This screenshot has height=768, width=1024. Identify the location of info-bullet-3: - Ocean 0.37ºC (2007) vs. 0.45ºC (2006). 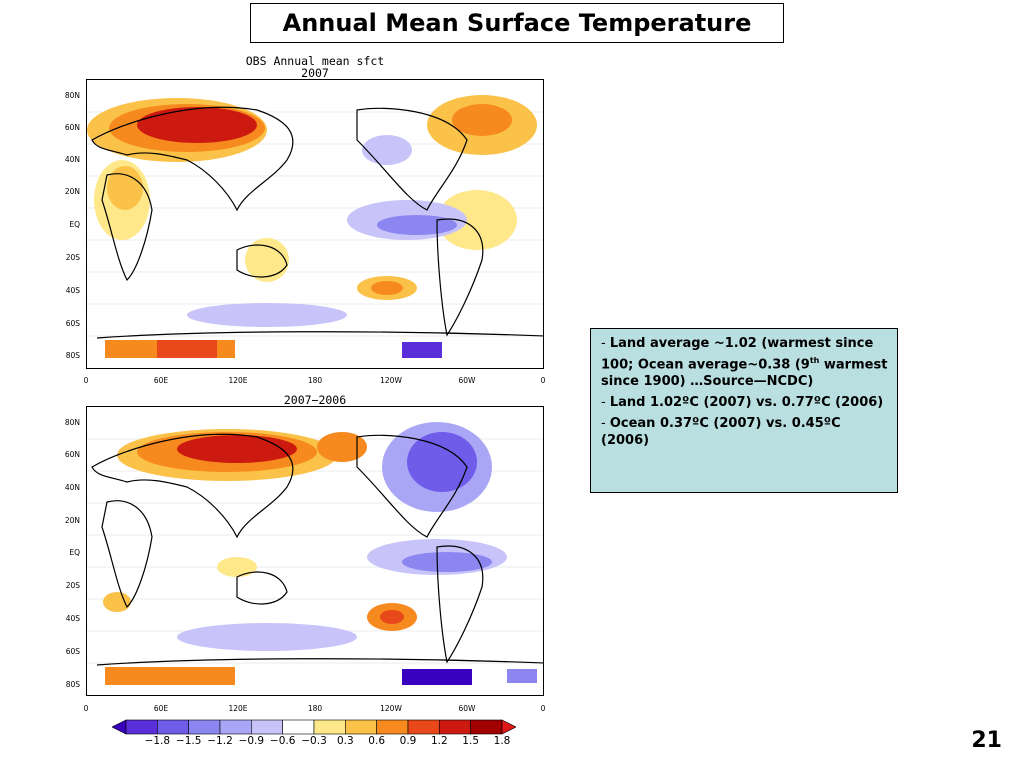
(745, 432).